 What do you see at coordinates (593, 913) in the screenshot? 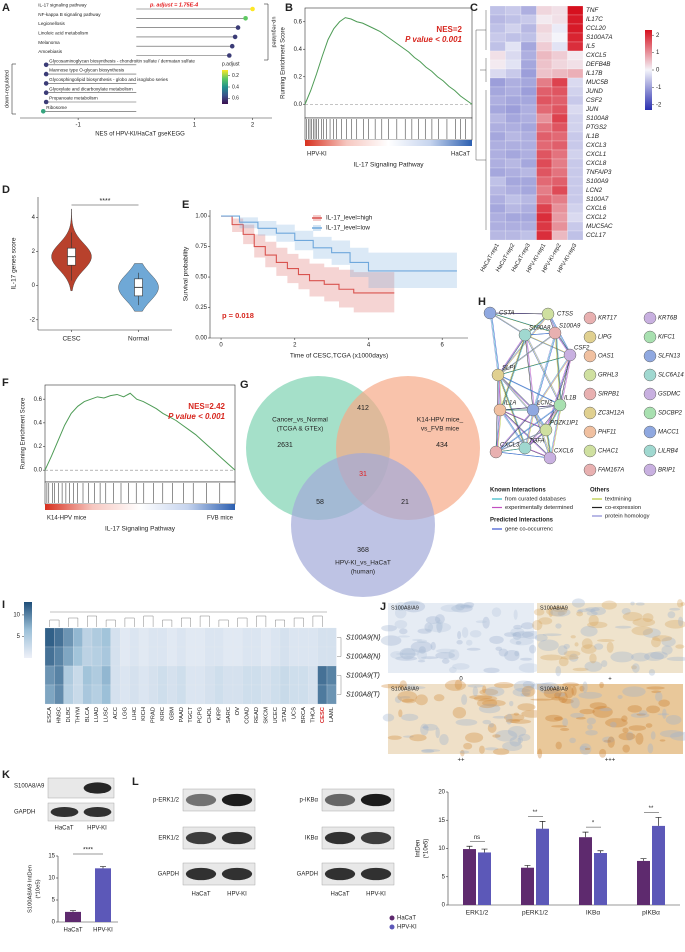
I see `x-tick-label: IKBα` at bounding box center [593, 913].